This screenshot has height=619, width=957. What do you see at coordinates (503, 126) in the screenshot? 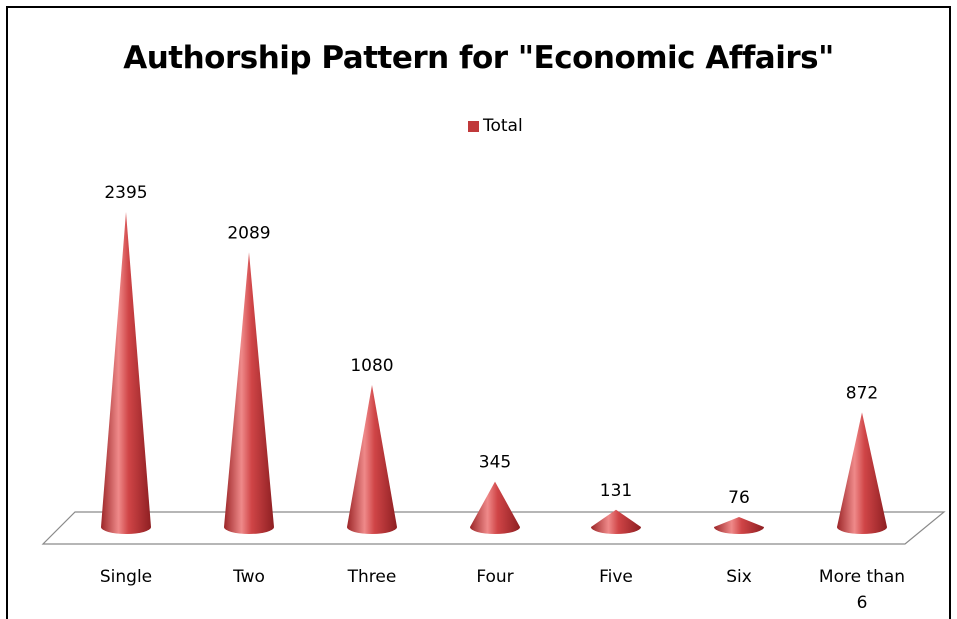
I see `legend-label-total: Total` at bounding box center [503, 126].